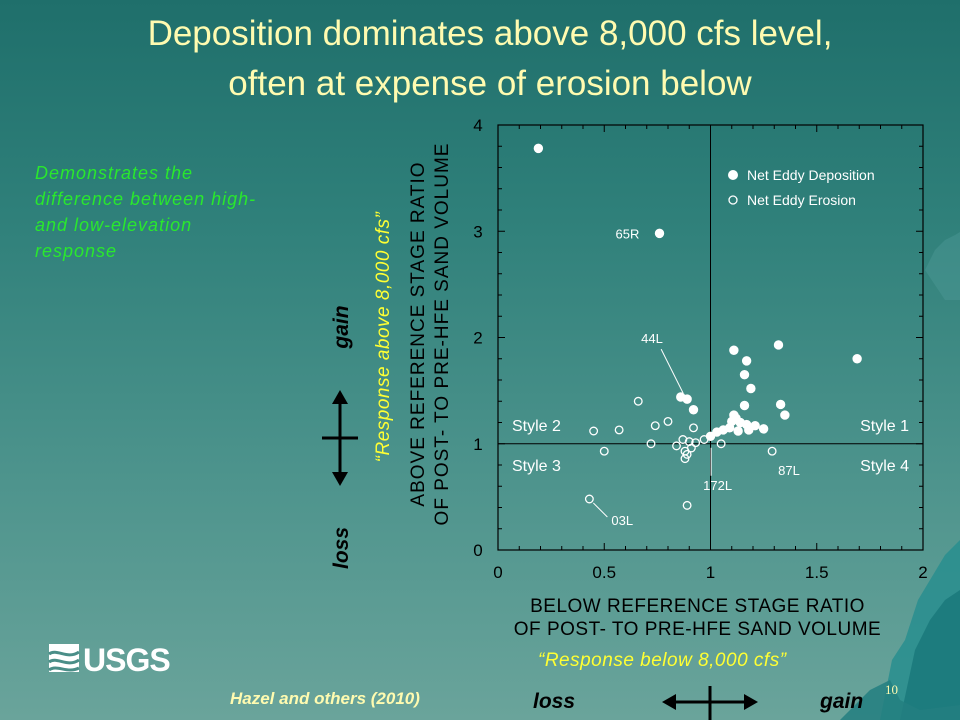 This screenshot has height=720, width=960. Describe the element at coordinates (884, 466) in the screenshot. I see `quadrant-label-style-4: Style 4` at that location.